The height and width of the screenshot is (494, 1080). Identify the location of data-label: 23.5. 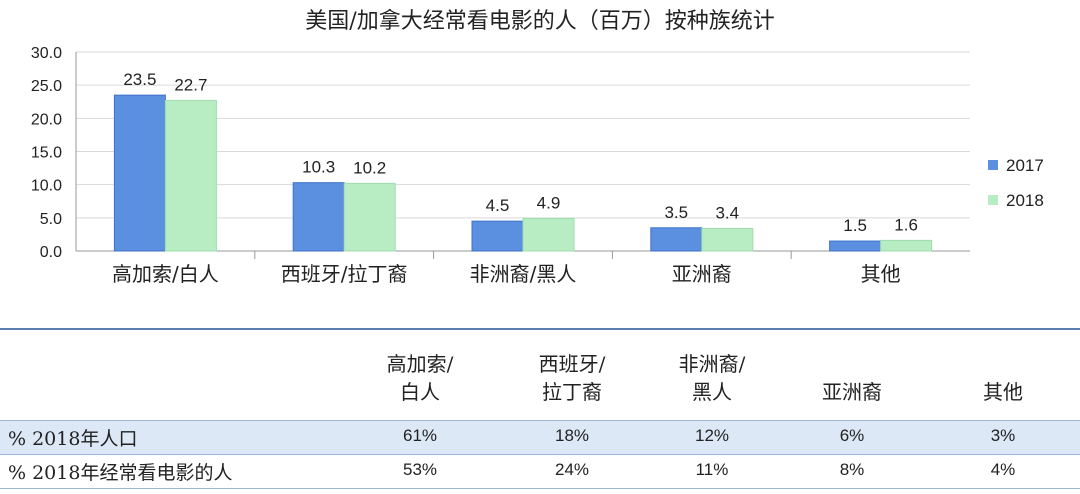
(139, 79).